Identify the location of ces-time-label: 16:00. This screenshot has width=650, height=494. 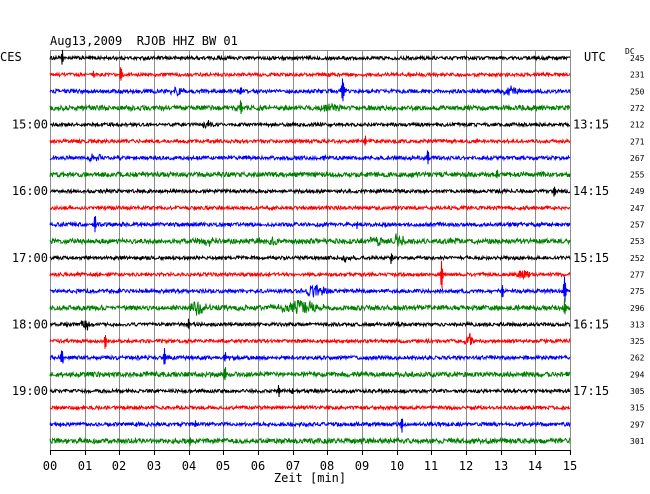
(30, 191).